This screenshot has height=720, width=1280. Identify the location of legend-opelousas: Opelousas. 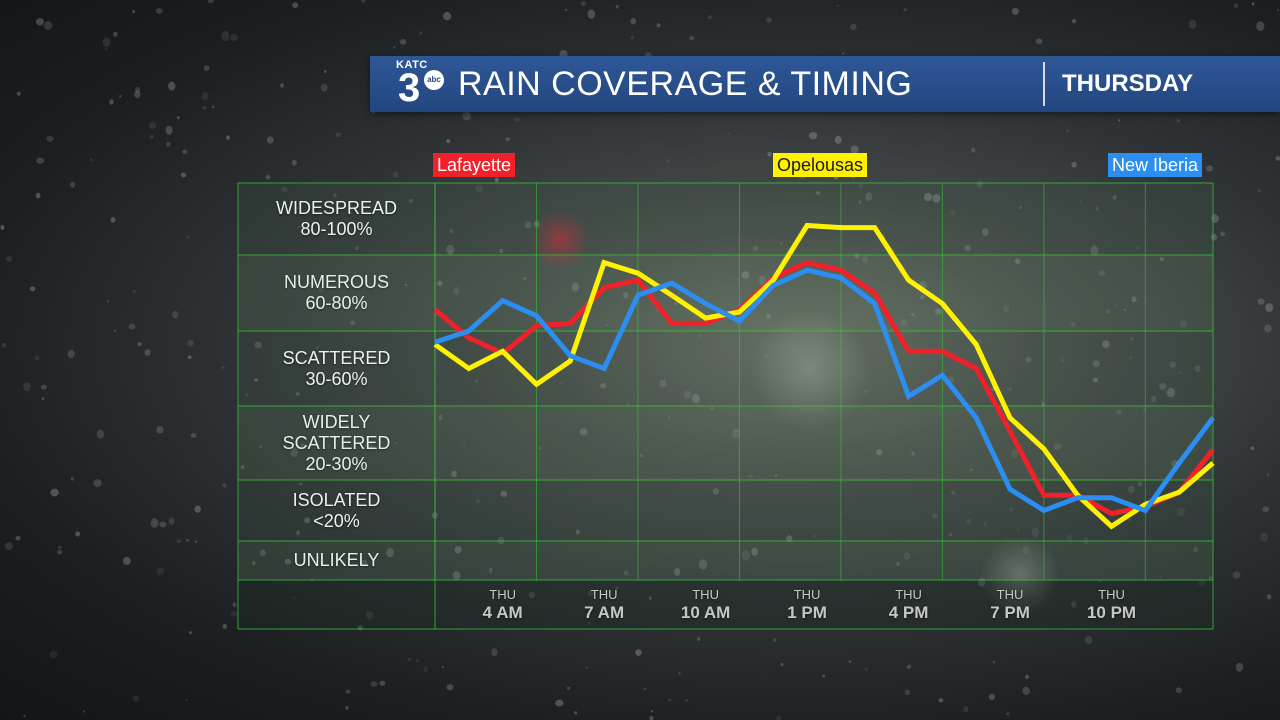
(820, 165).